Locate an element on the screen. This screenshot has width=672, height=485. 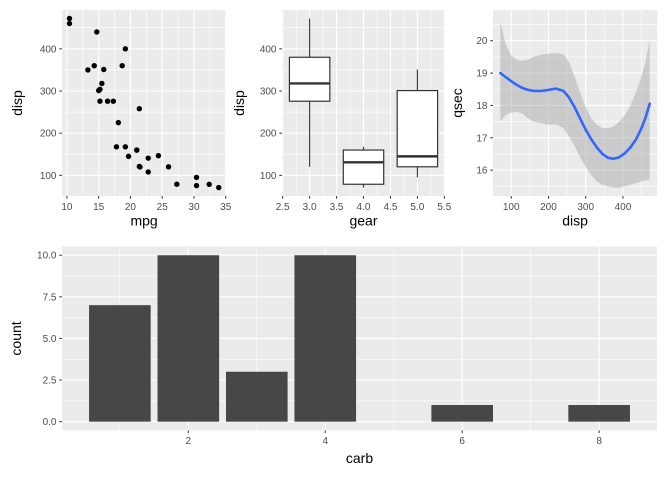
x-tick-label: 100 is located at coordinates (511, 207).